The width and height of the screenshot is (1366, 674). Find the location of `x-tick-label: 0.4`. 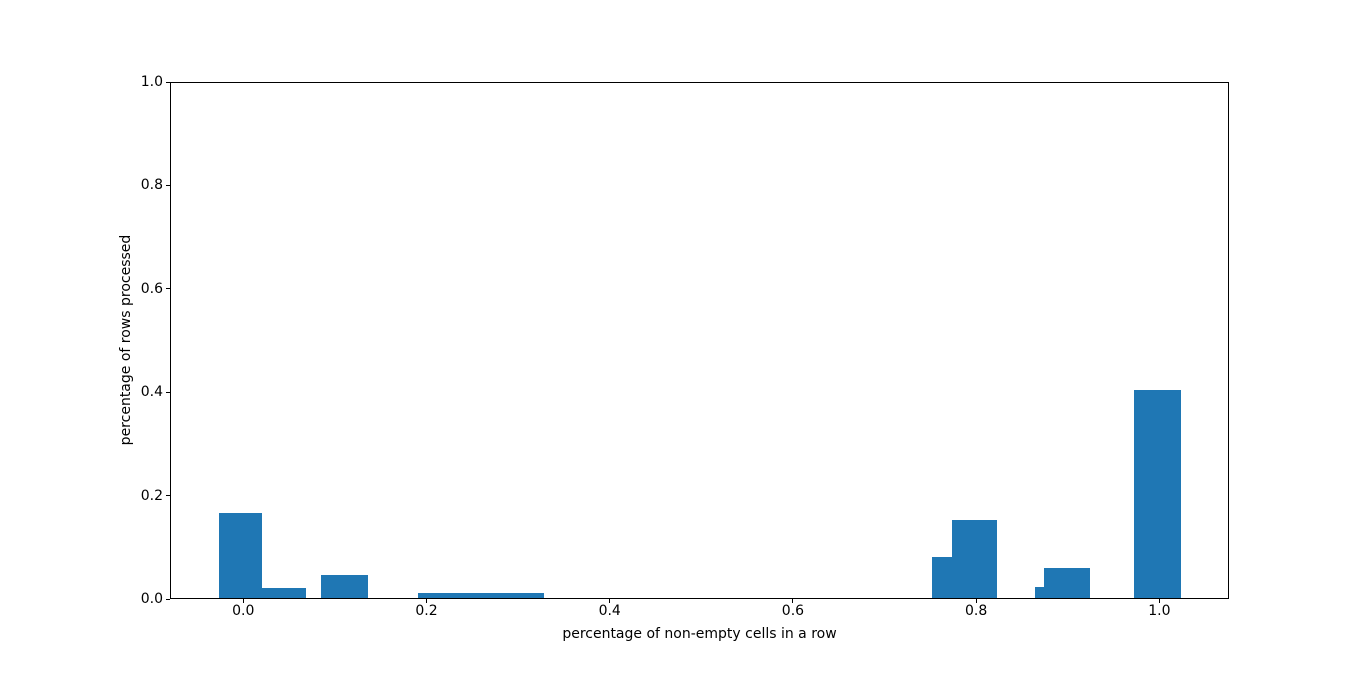

x-tick-label: 0.4 is located at coordinates (609, 611).